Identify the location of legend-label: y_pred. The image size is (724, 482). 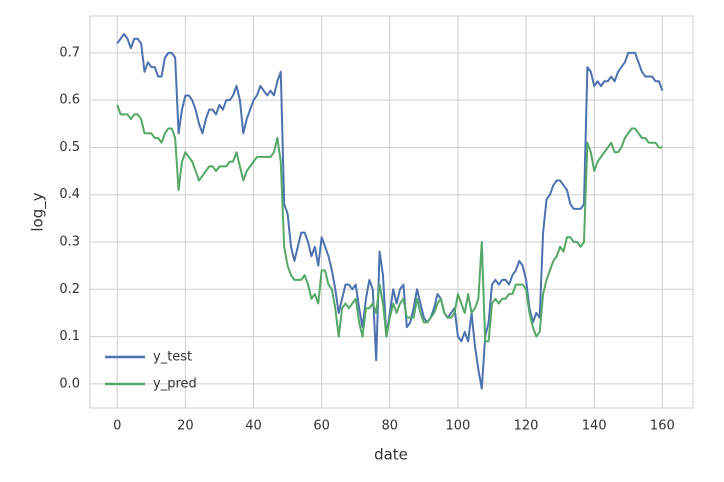
(175, 384).